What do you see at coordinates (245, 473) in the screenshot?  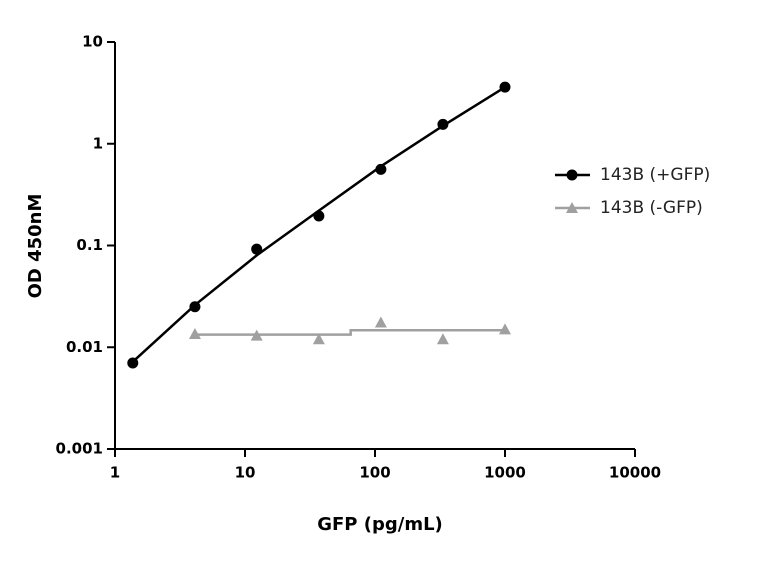 I see `x-tick-label: 10` at bounding box center [245, 473].